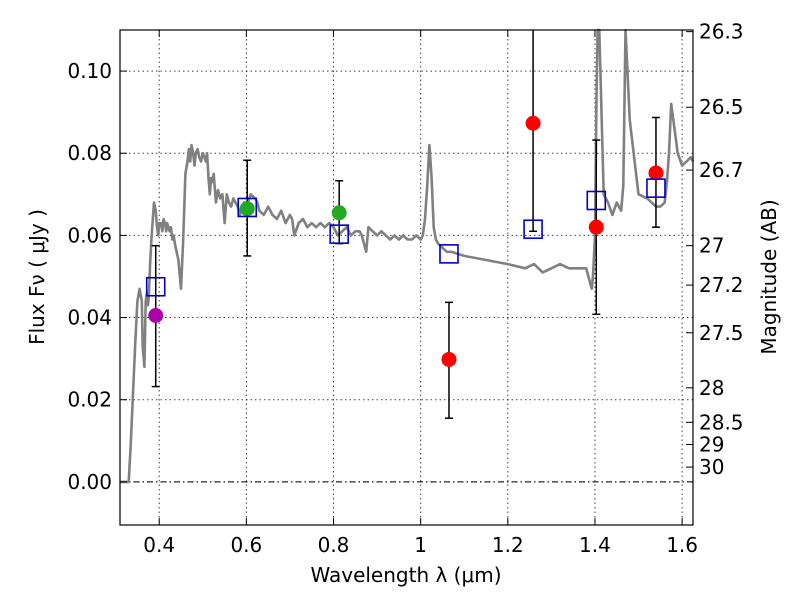 The image size is (800, 600). What do you see at coordinates (595, 545) in the screenshot?
I see `x-tick-label: 1.4` at bounding box center [595, 545].